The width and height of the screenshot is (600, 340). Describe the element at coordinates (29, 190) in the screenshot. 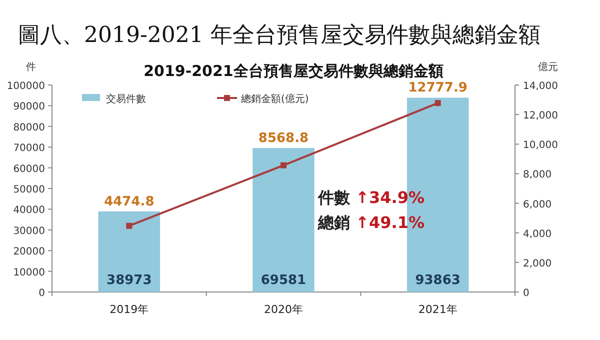

I see `y-tick-label: 50000` at that location.